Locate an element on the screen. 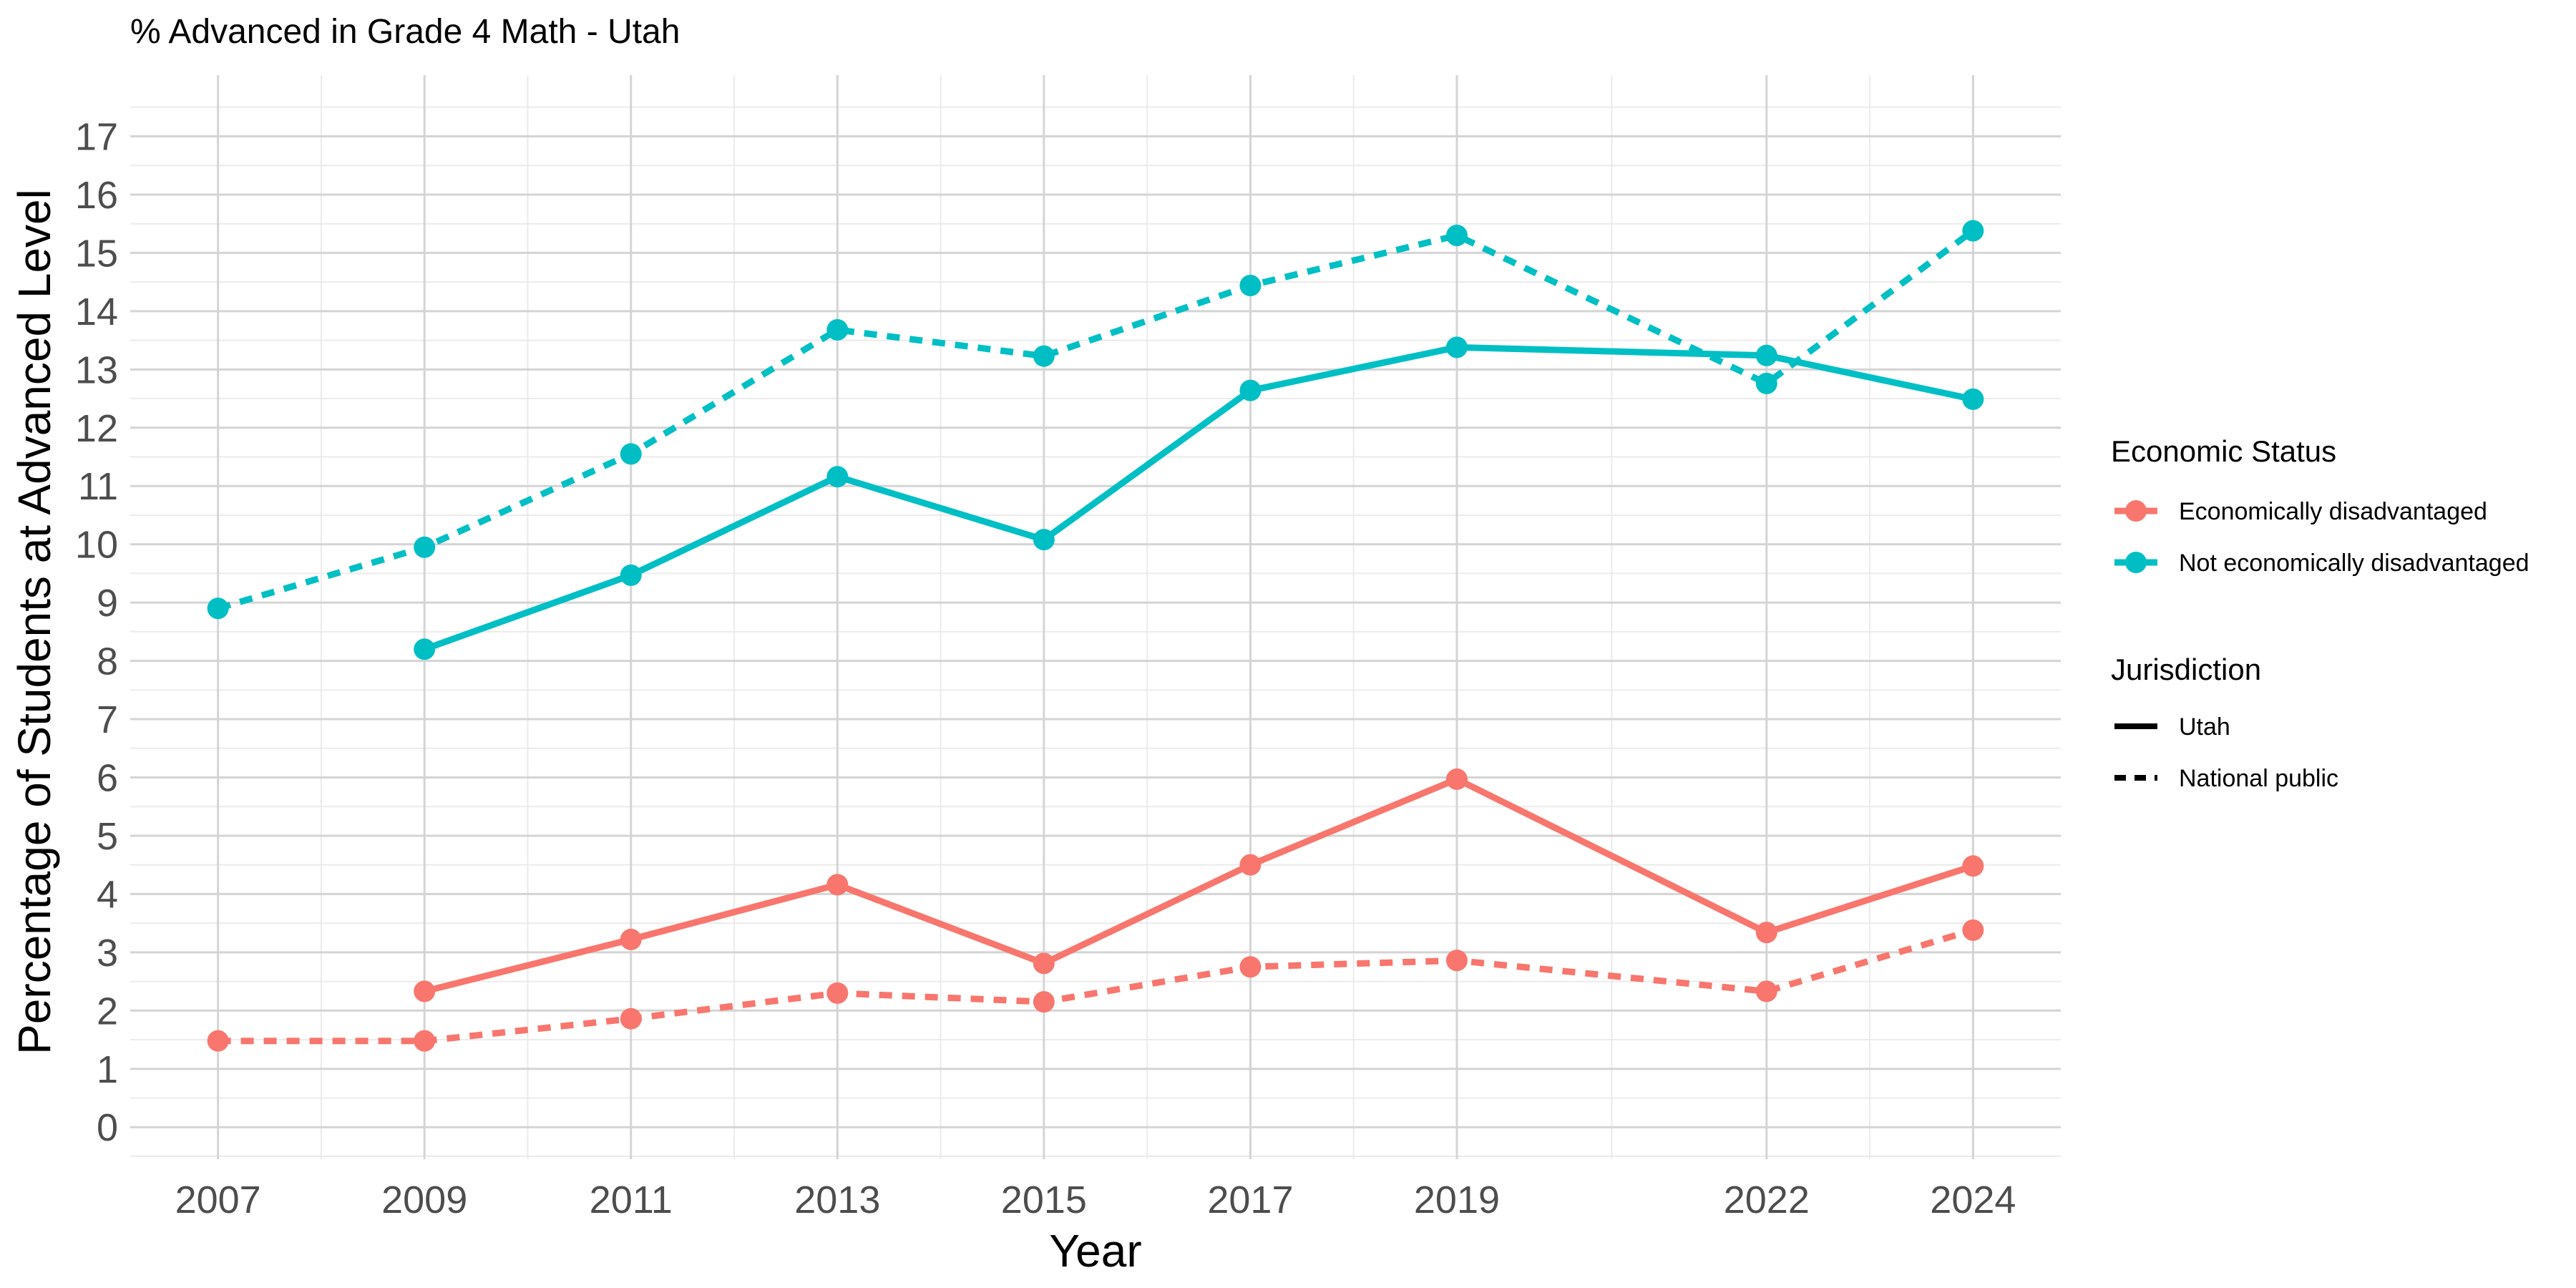  x-tick-label: 2007 is located at coordinates (218, 1200).